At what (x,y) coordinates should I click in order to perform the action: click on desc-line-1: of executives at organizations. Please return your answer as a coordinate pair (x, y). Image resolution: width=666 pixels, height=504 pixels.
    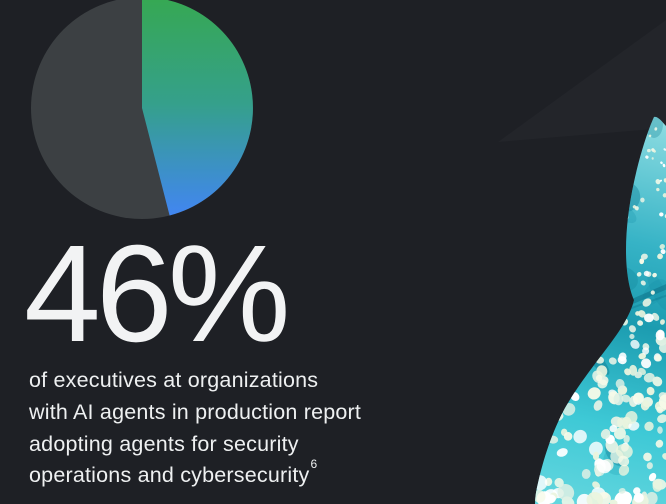
    Looking at the image, I should click on (174, 380).